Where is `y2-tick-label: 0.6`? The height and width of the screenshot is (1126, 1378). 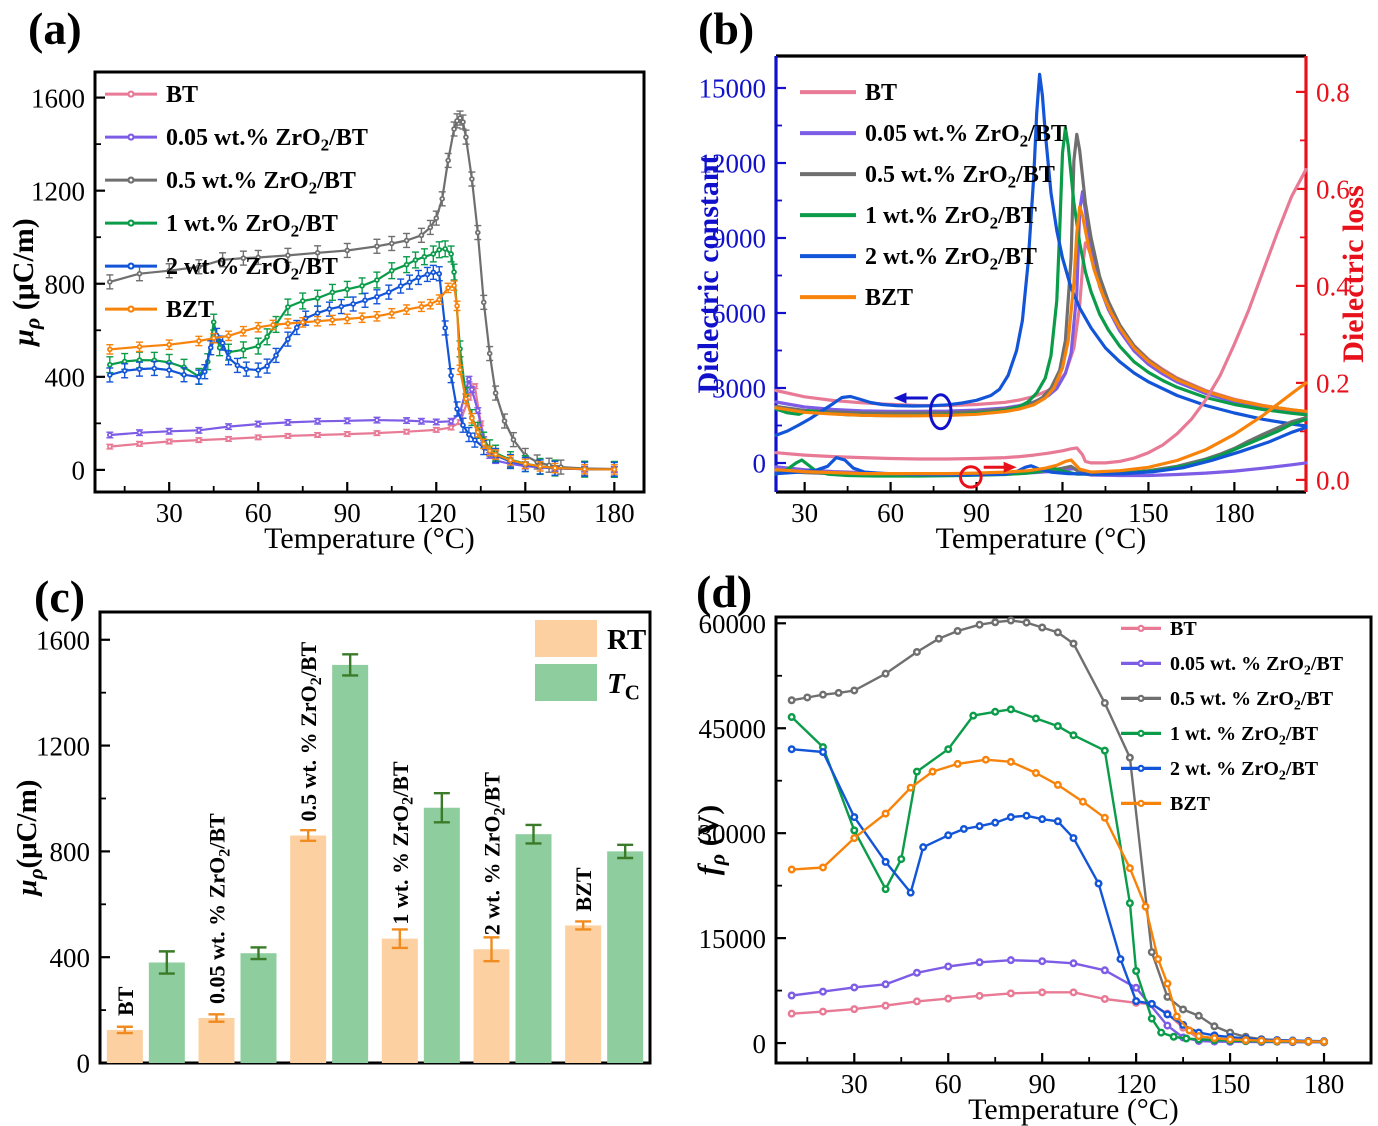
y2-tick-label: 0.6 is located at coordinates (1333, 190).